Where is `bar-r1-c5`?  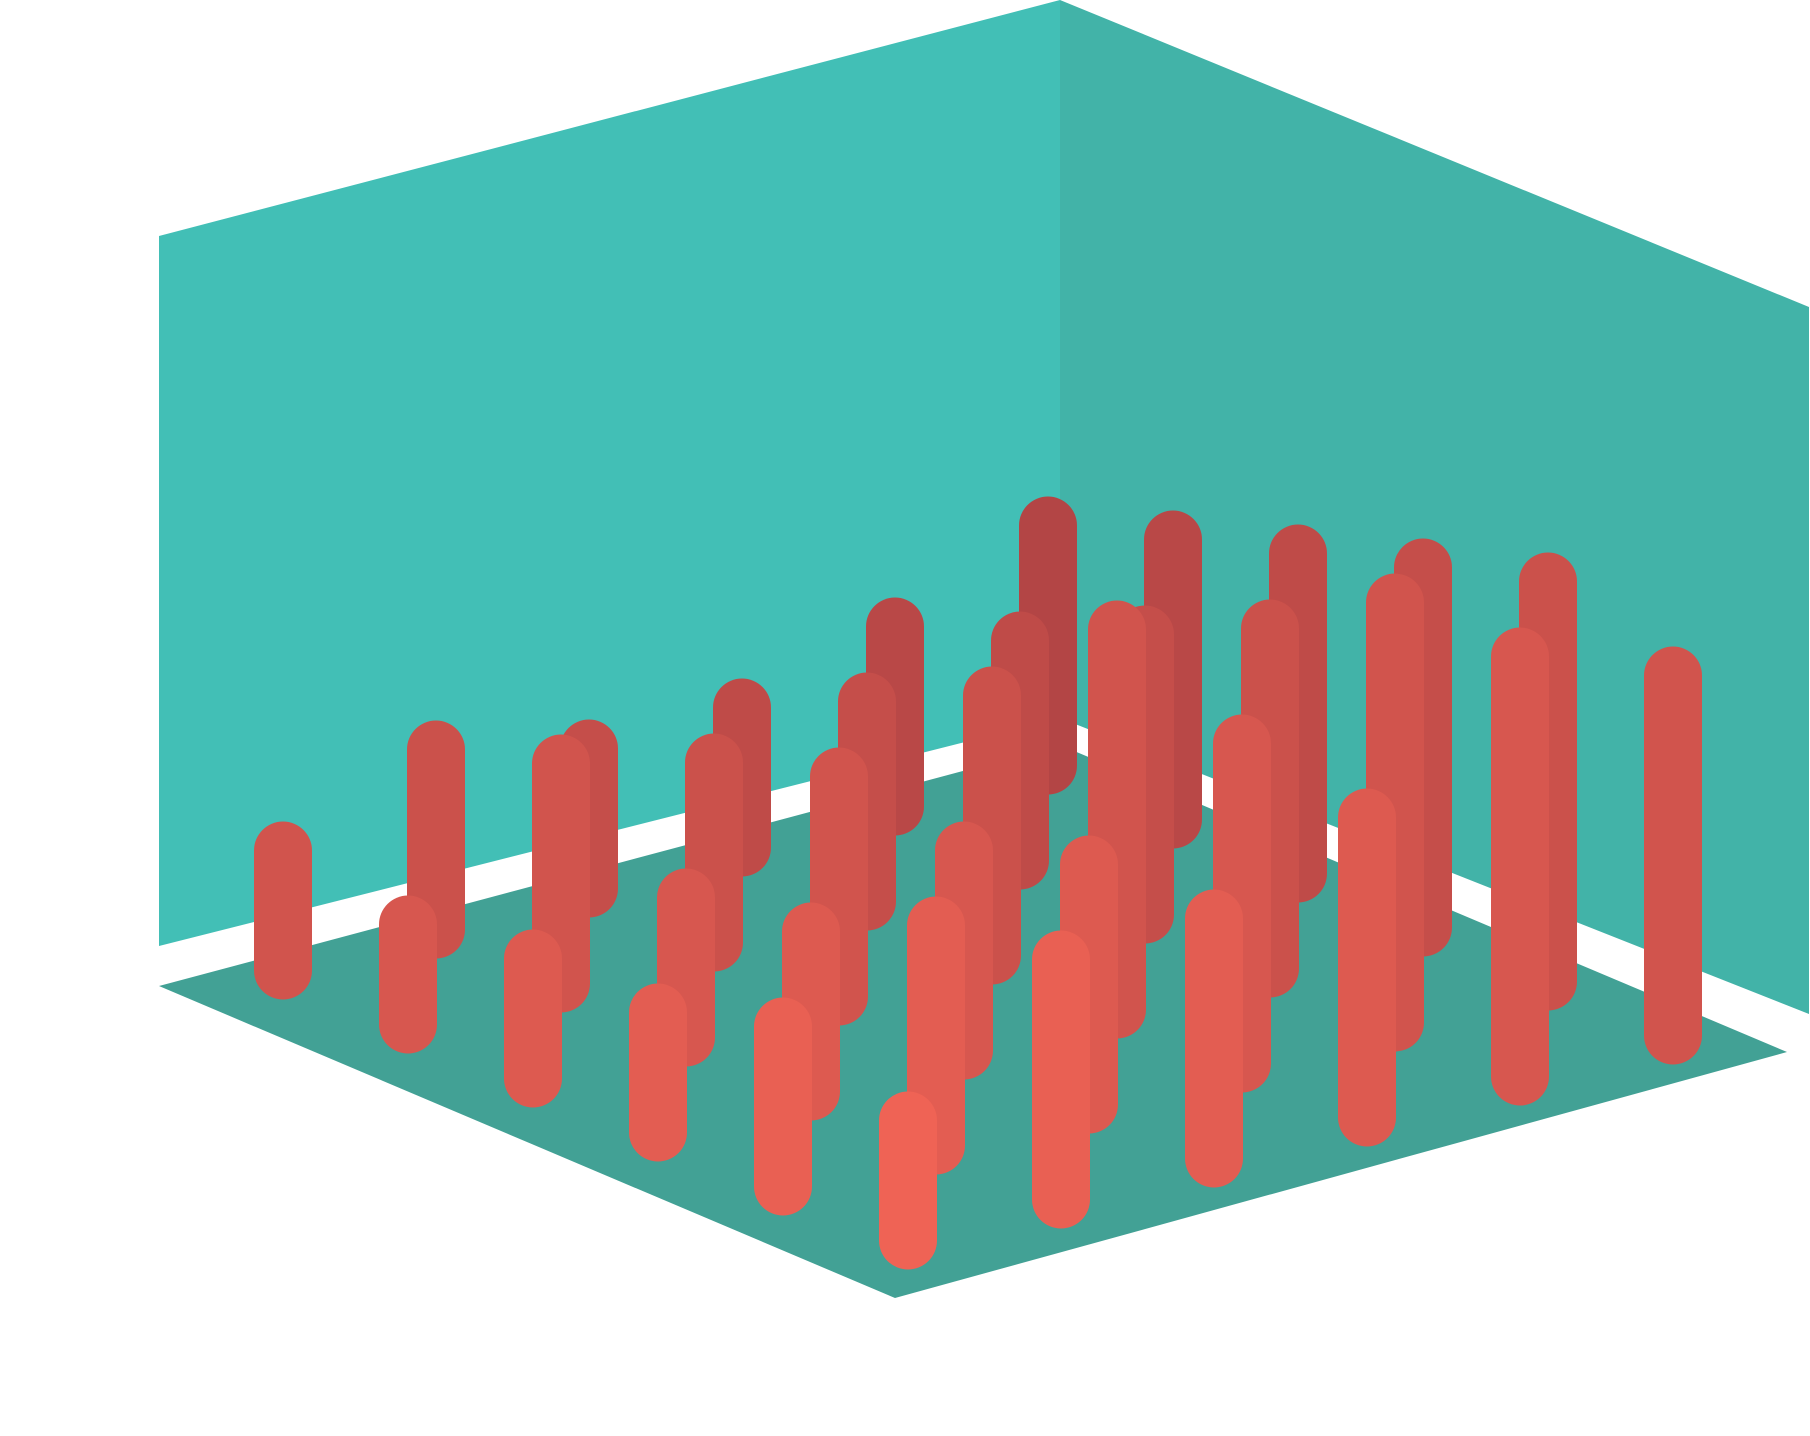 bar-r1-c5 is located at coordinates (1520, 866).